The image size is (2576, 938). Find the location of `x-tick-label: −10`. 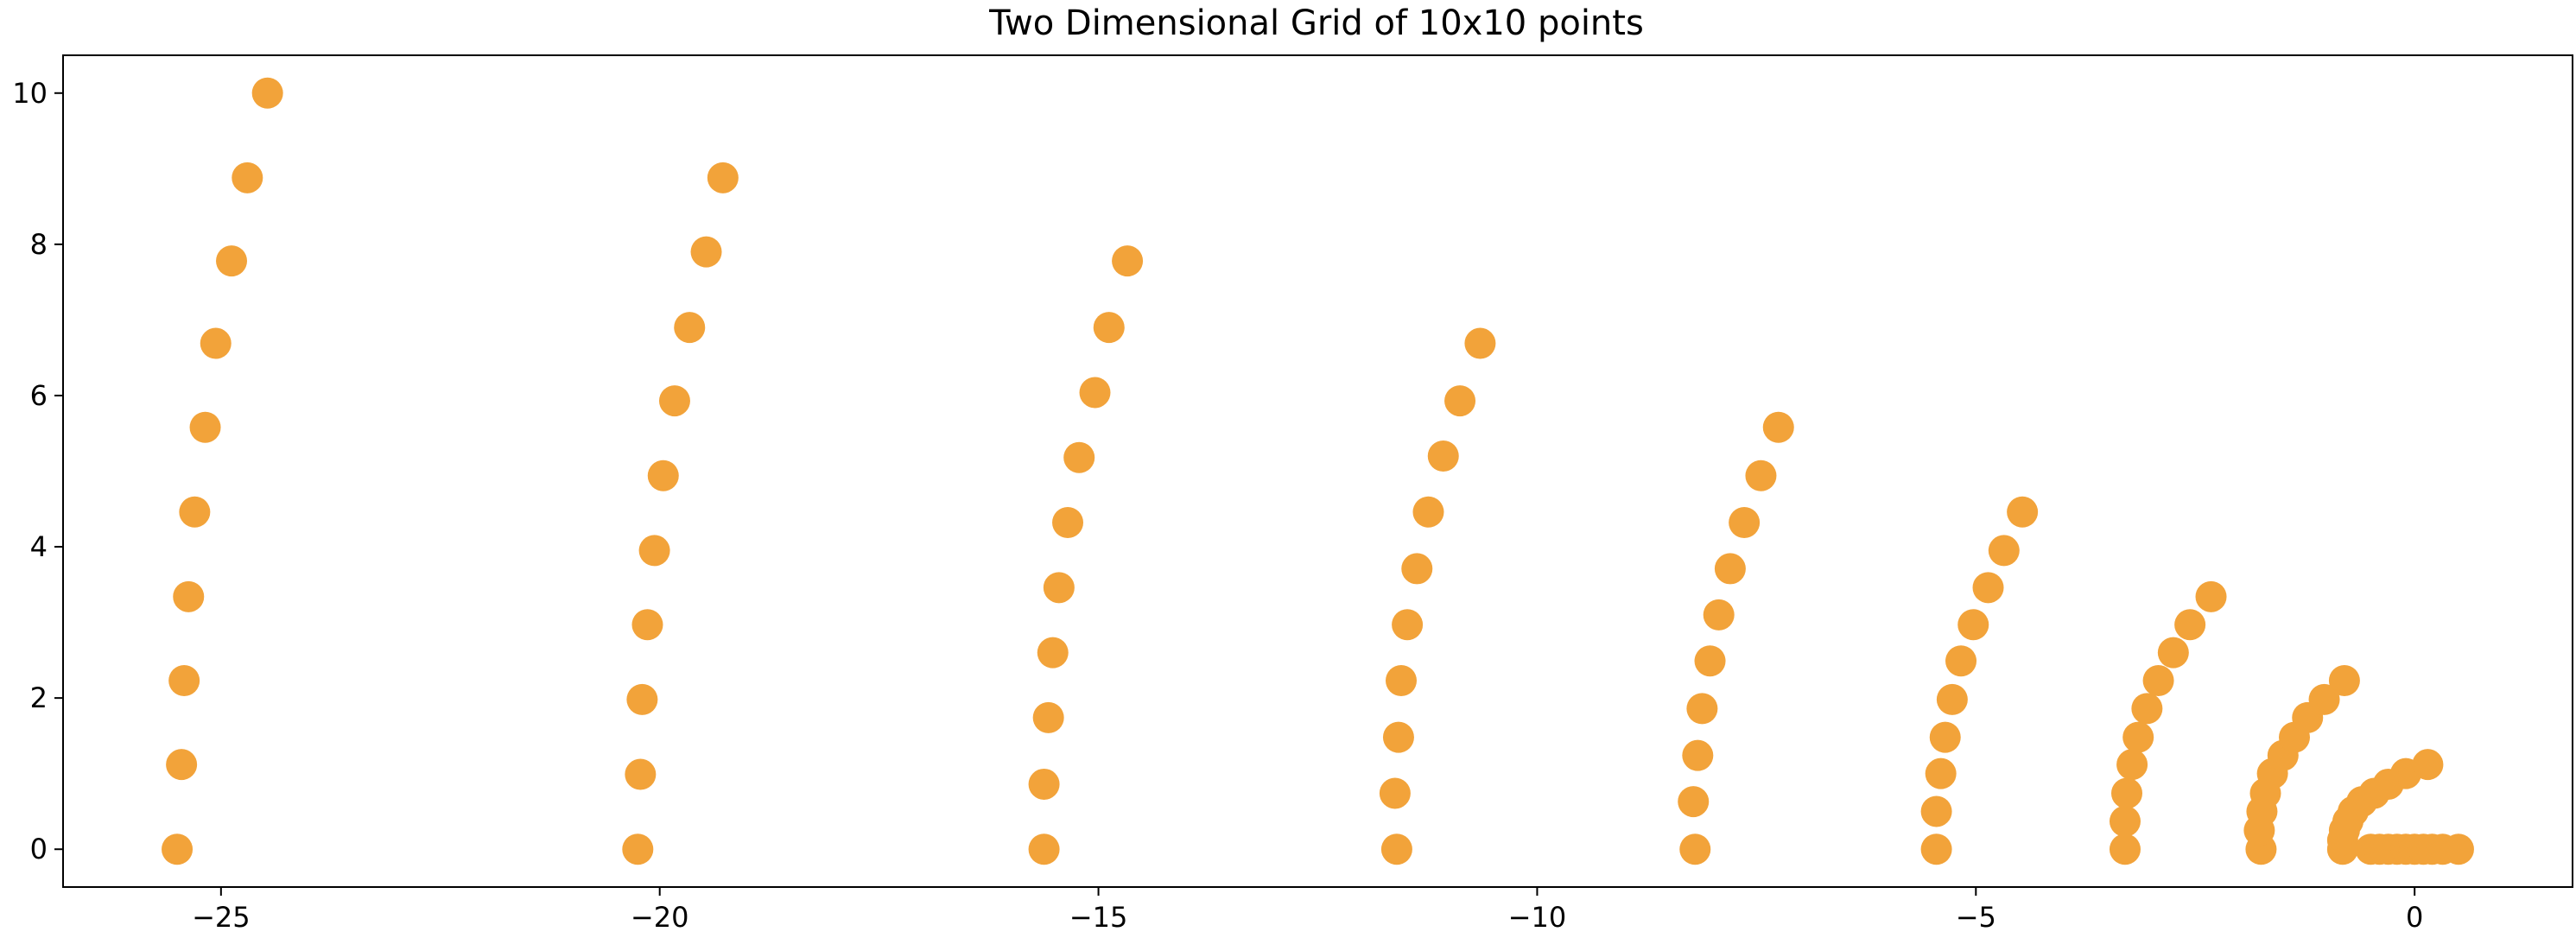

x-tick-label: −10 is located at coordinates (1537, 917).